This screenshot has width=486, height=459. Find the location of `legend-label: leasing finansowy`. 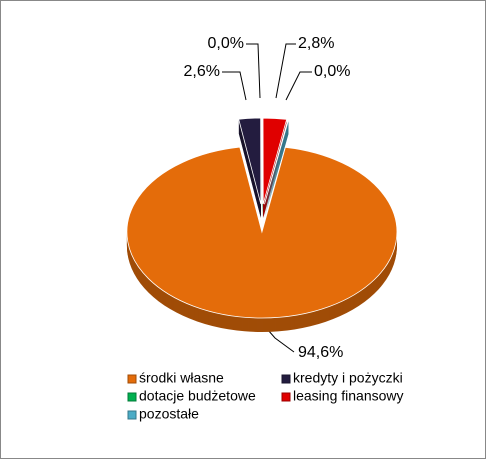

legend-label: leasing finansowy is located at coordinates (348, 396).